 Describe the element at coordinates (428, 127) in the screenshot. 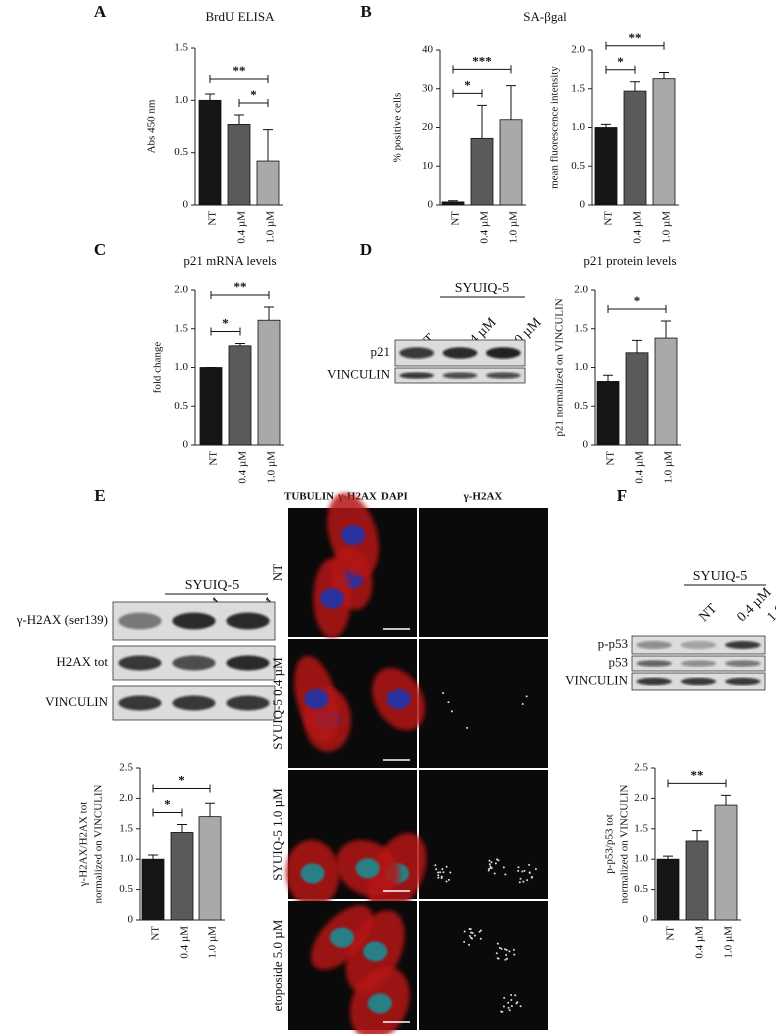

I see `y-tick-label: 20` at that location.